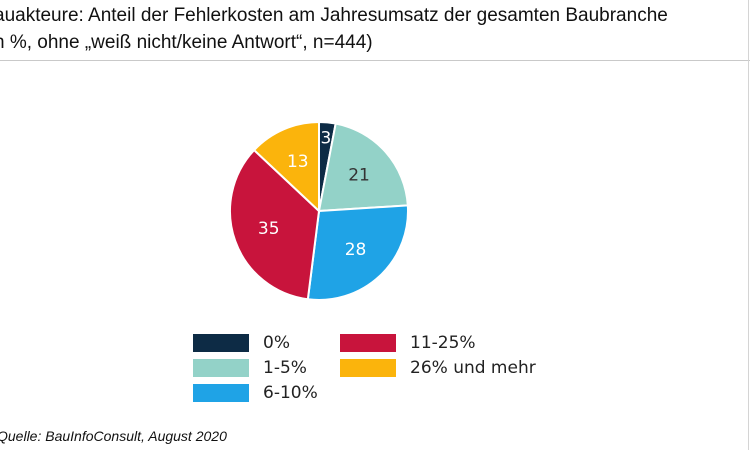 The width and height of the screenshot is (750, 450). What do you see at coordinates (325, 138) in the screenshot?
I see `pie-slice-0-value-label: 3` at bounding box center [325, 138].